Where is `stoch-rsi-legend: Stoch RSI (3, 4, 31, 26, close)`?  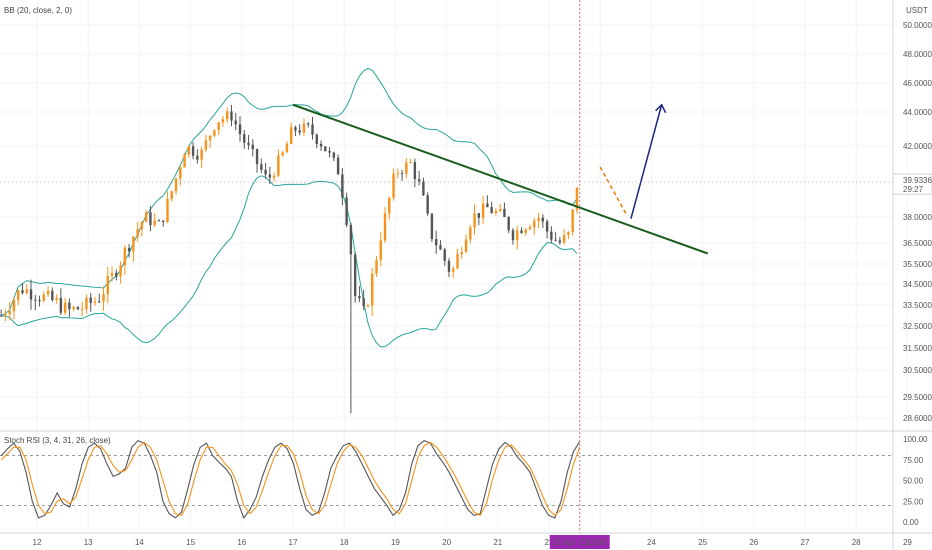
stoch-rsi-legend: Stoch RSI (3, 4, 31, 26, close) is located at coordinates (57, 440).